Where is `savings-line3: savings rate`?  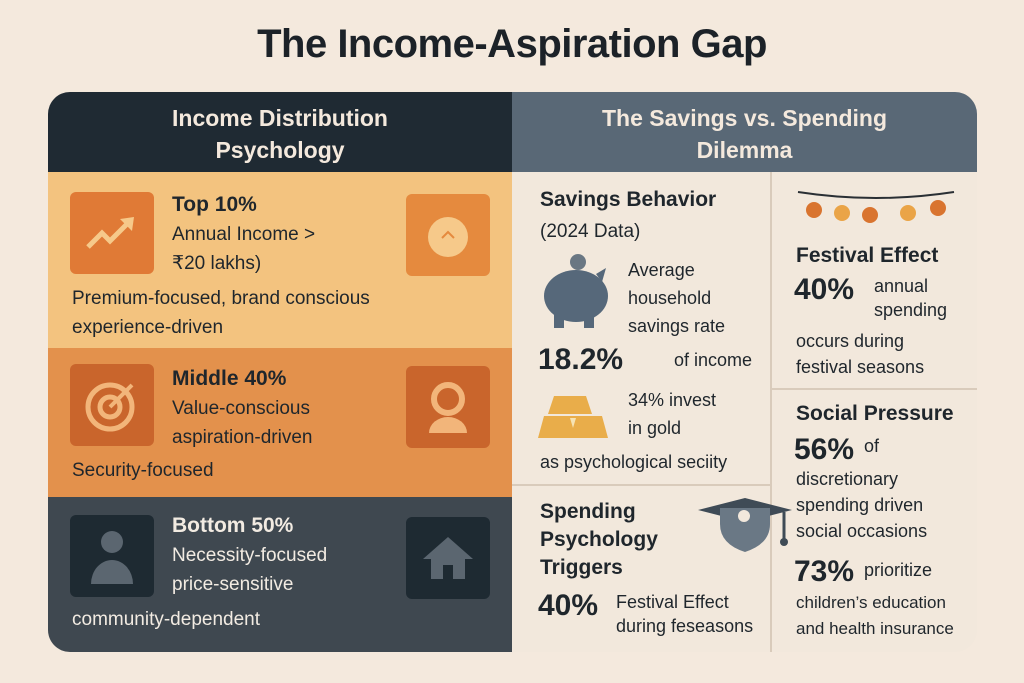 savings-line3: savings rate is located at coordinates (677, 326).